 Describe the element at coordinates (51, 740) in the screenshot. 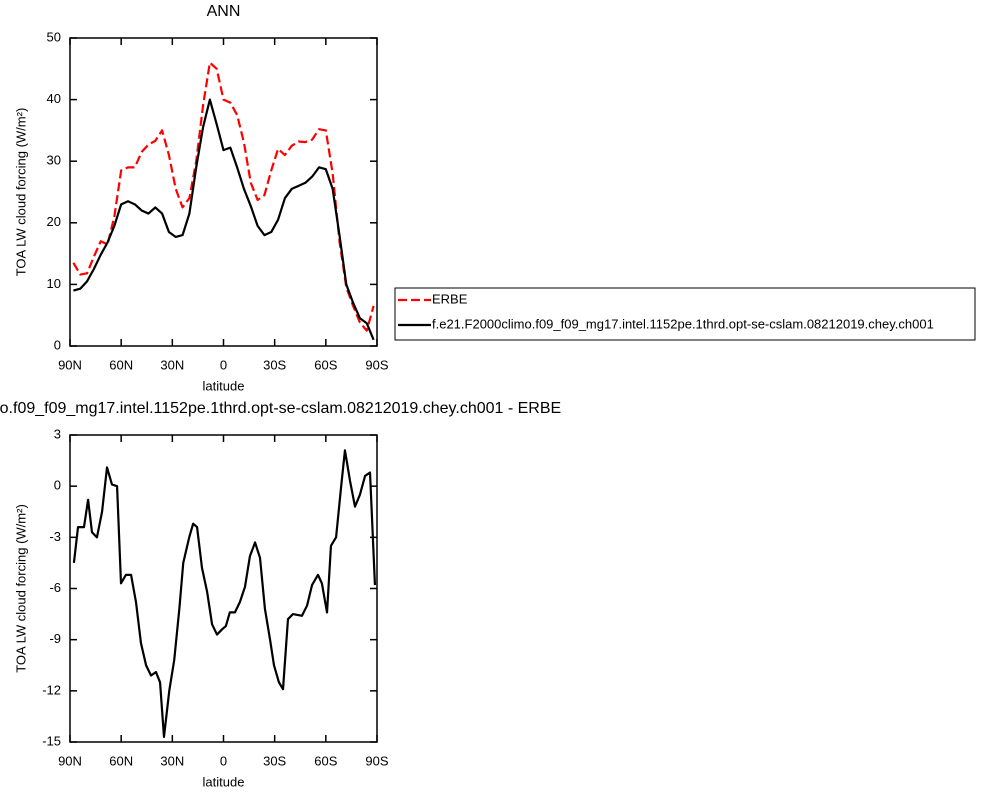

I see `y-tick-label: -15` at that location.